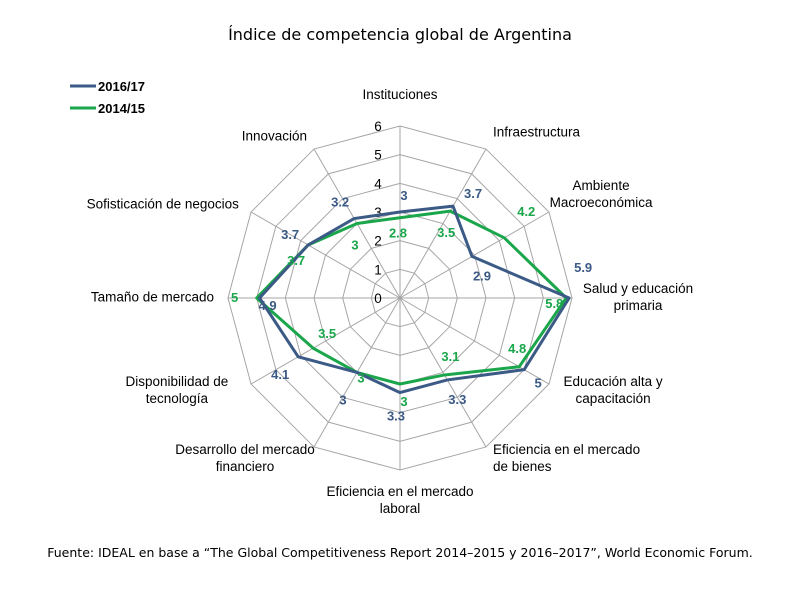  I want to click on legend-entry: 2014/15, so click(121, 108).